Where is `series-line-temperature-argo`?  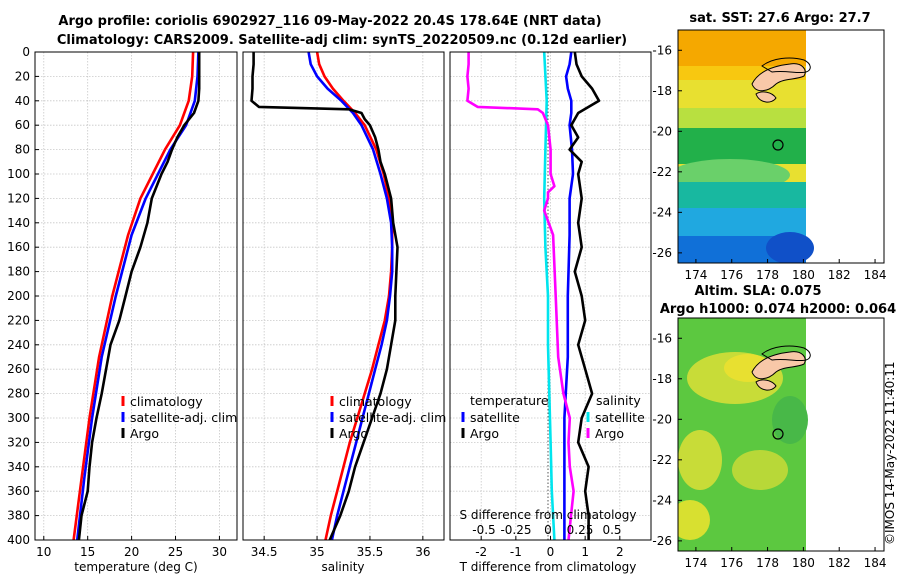 series-line-temperature-argo is located at coordinates (584, 296).